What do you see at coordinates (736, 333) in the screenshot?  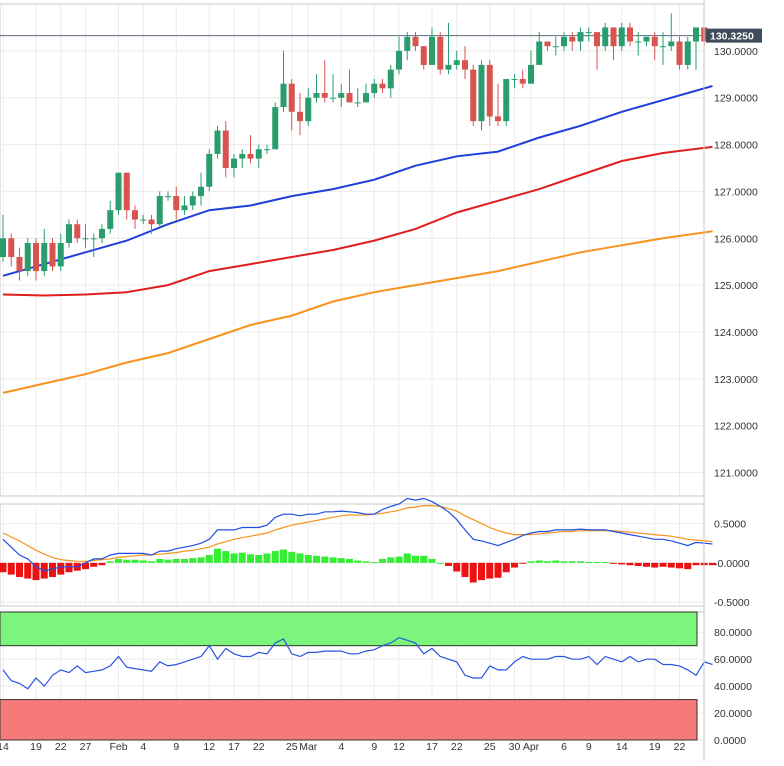 I see `y-tick-label: 124.0000` at bounding box center [736, 333].